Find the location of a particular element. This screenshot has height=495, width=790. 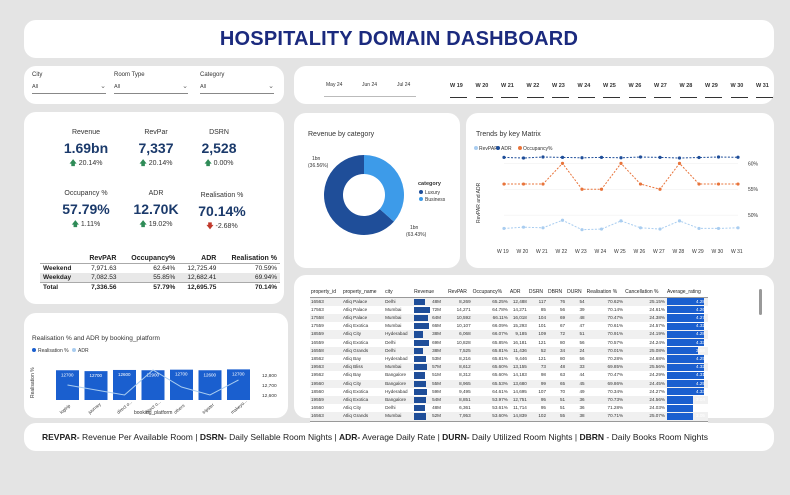

column-header: DSRN is located at coordinates (537, 293).